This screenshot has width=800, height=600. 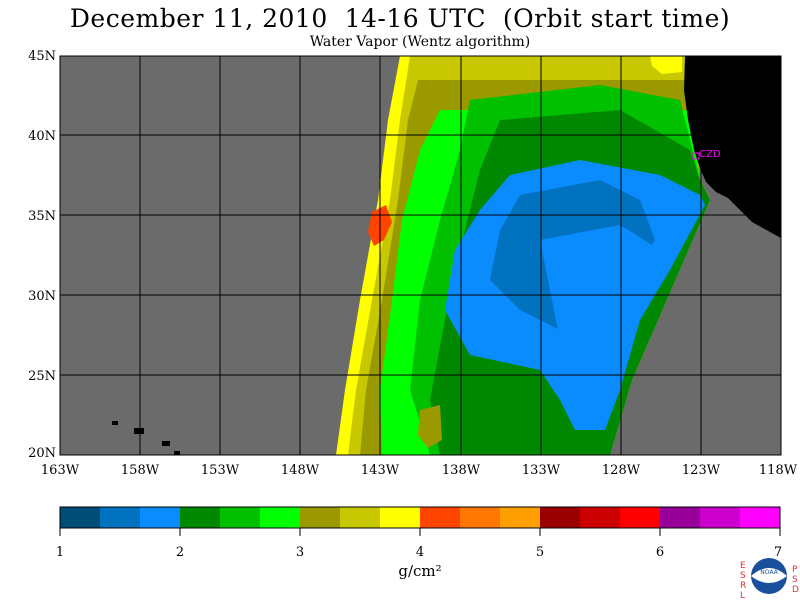 I want to click on logo-letter-d: D, so click(x=795, y=590).